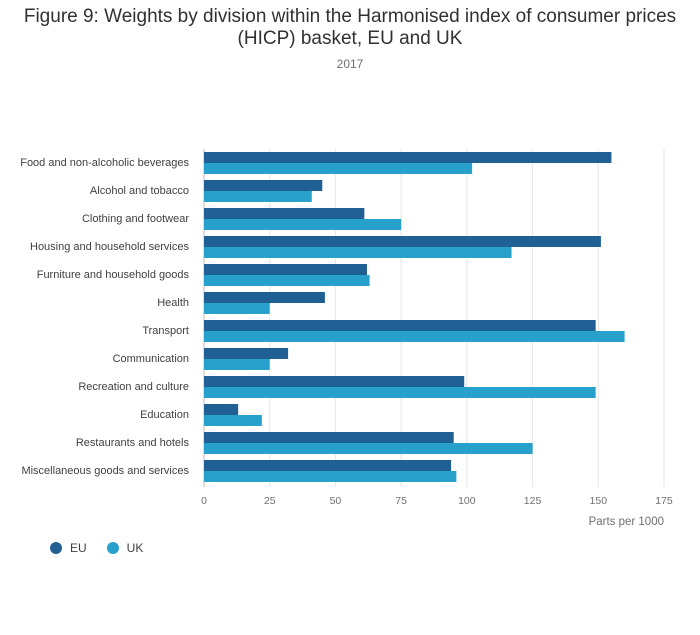 This screenshot has width=700, height=635. What do you see at coordinates (151, 359) in the screenshot?
I see `category-label-communication: Communication` at bounding box center [151, 359].